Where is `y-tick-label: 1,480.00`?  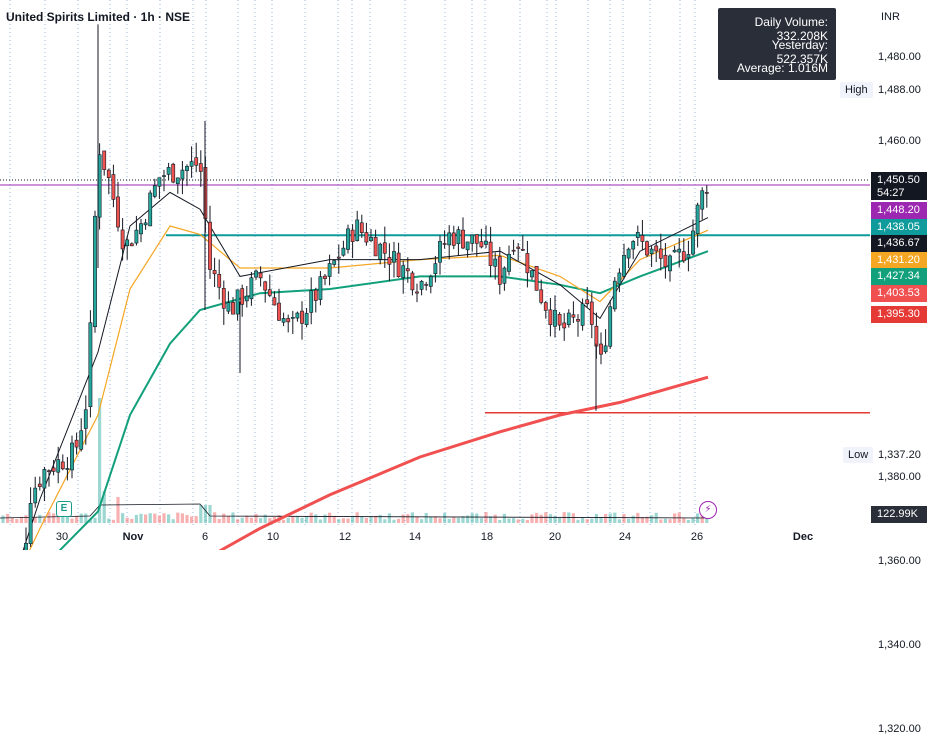 y-tick-label: 1,480.00 is located at coordinates (899, 57).